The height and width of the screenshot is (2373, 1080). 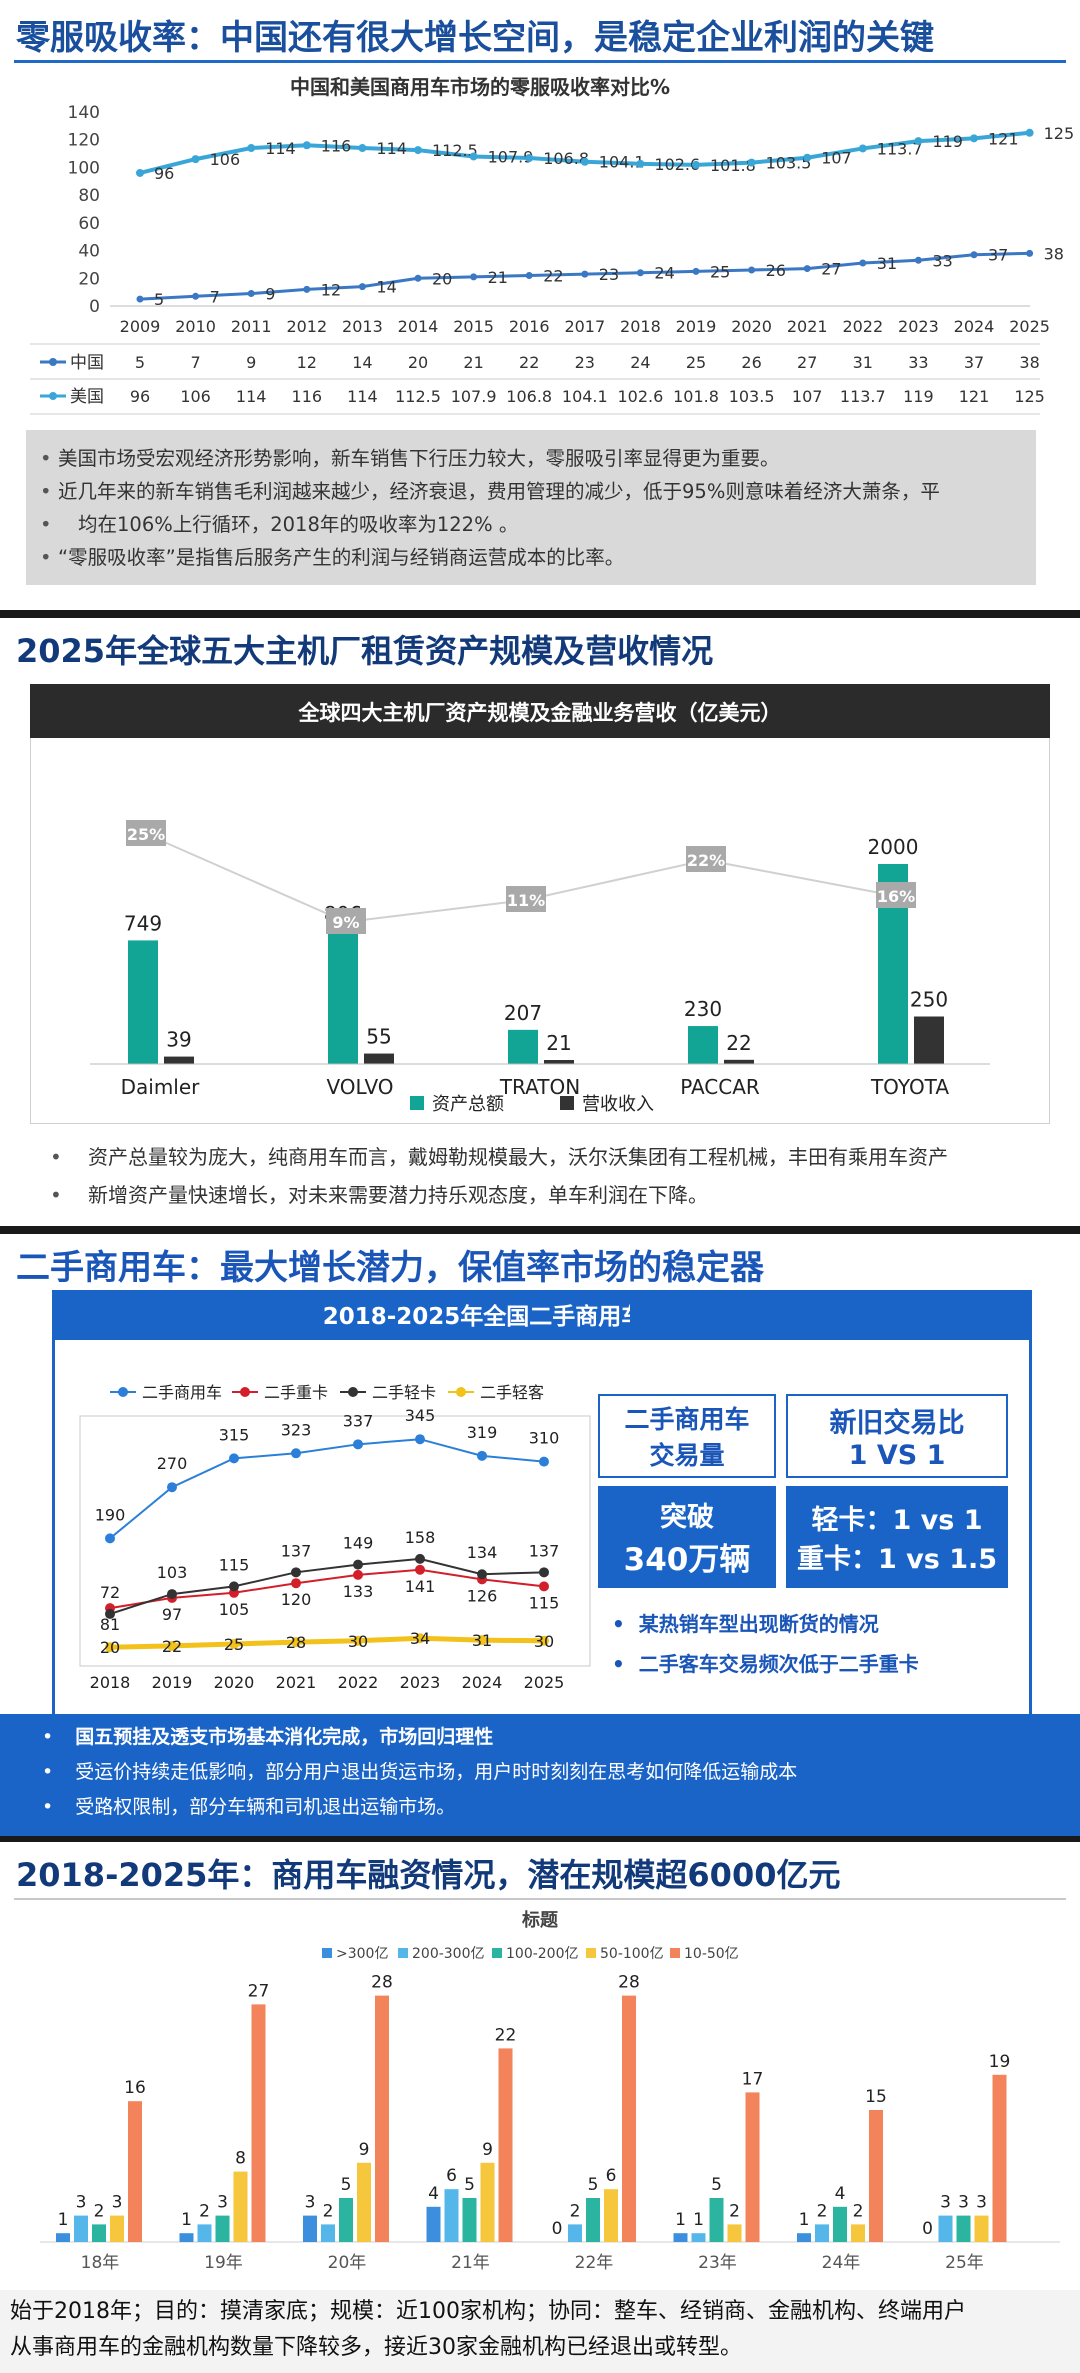 What do you see at coordinates (540, 713) in the screenshot?
I see `chart2-title: 全球四大主机厂资产规模及金融业务营收（亿美元）` at bounding box center [540, 713].